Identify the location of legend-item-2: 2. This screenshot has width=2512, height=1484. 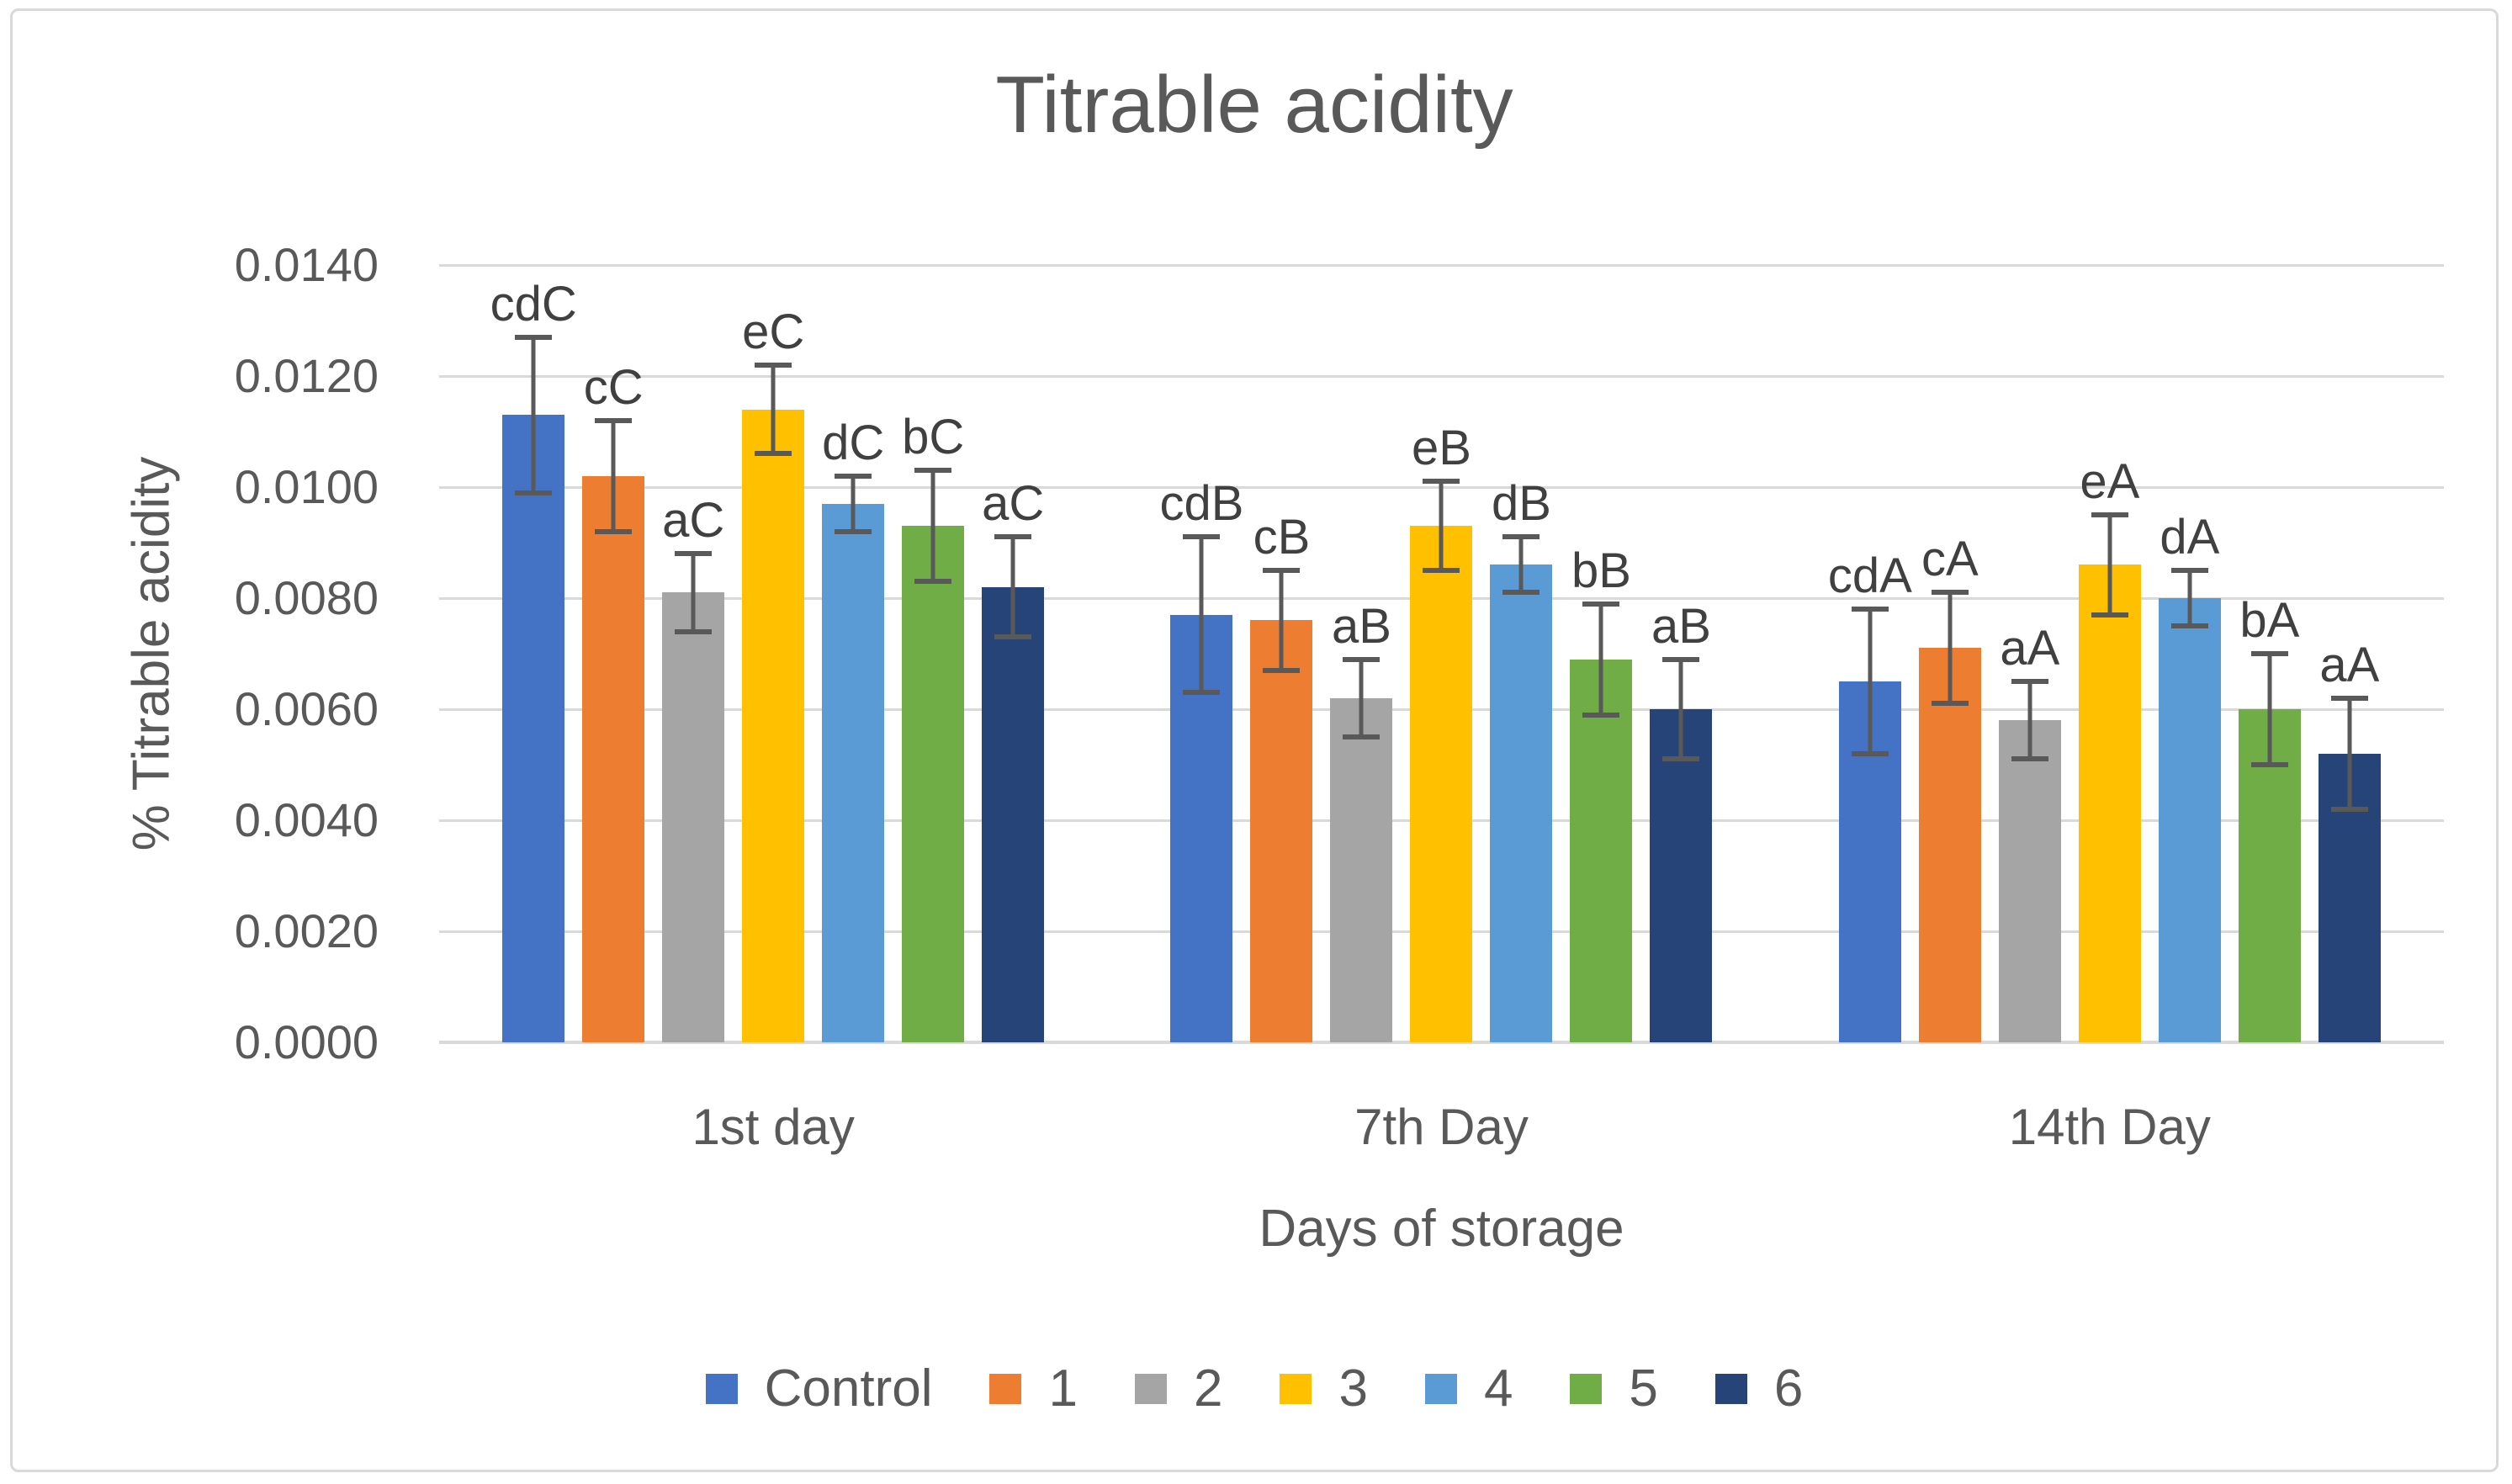
(1178, 1388).